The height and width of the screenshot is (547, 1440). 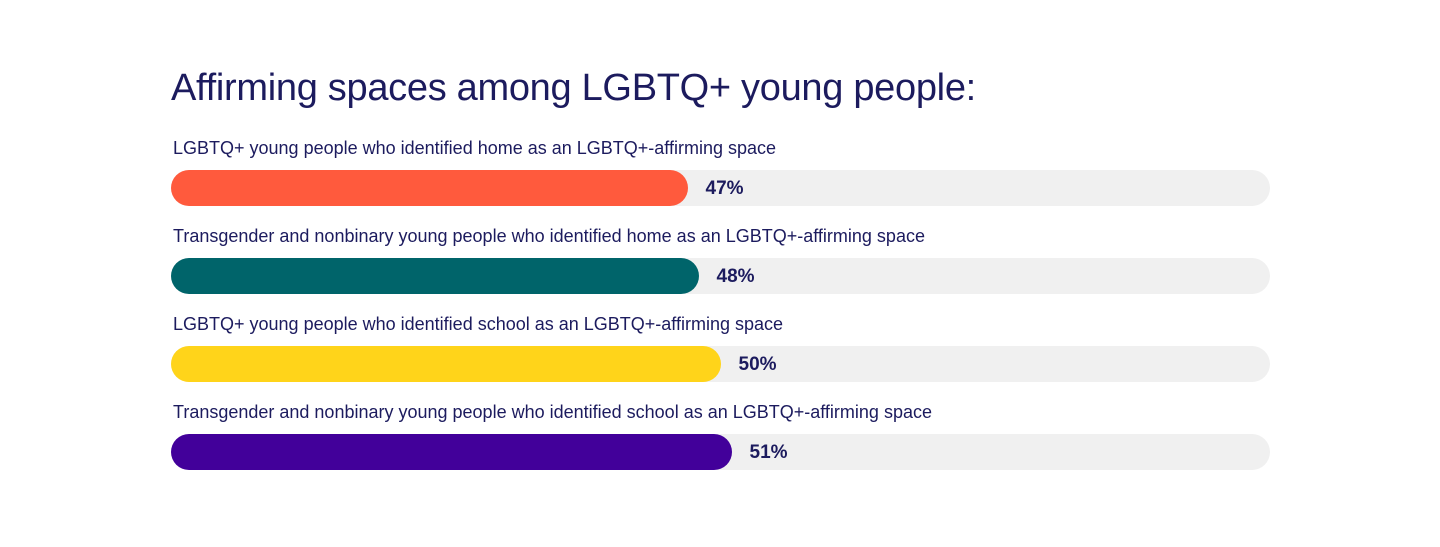 I want to click on bar-track: 47%, so click(x=720, y=188).